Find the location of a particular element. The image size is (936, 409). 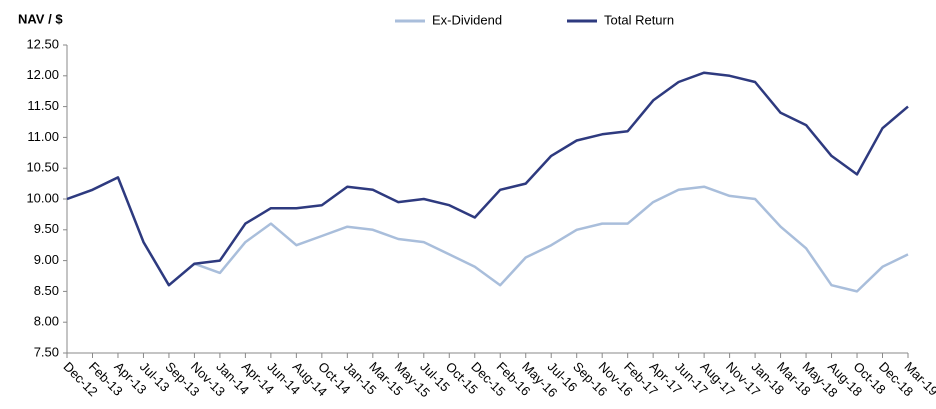

y-tick-label: 9.00 is located at coordinates (46, 259).